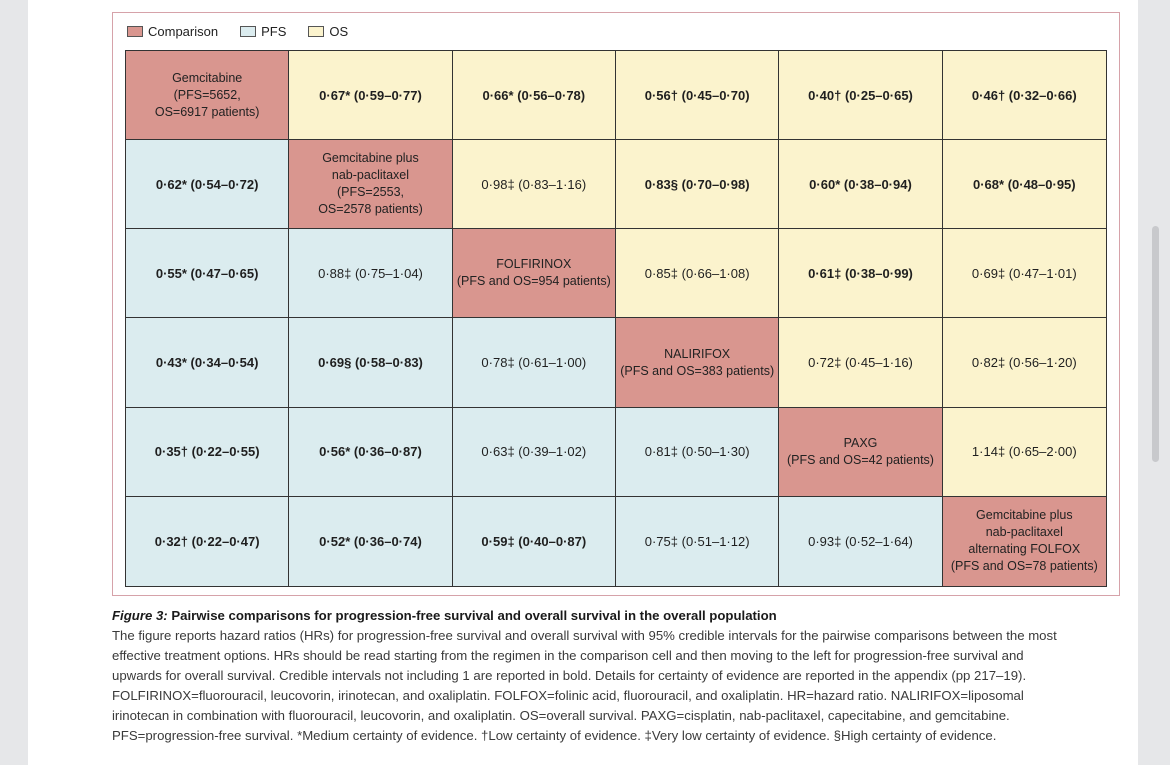  I want to click on legend-item-comparison: Comparison, so click(172, 31).